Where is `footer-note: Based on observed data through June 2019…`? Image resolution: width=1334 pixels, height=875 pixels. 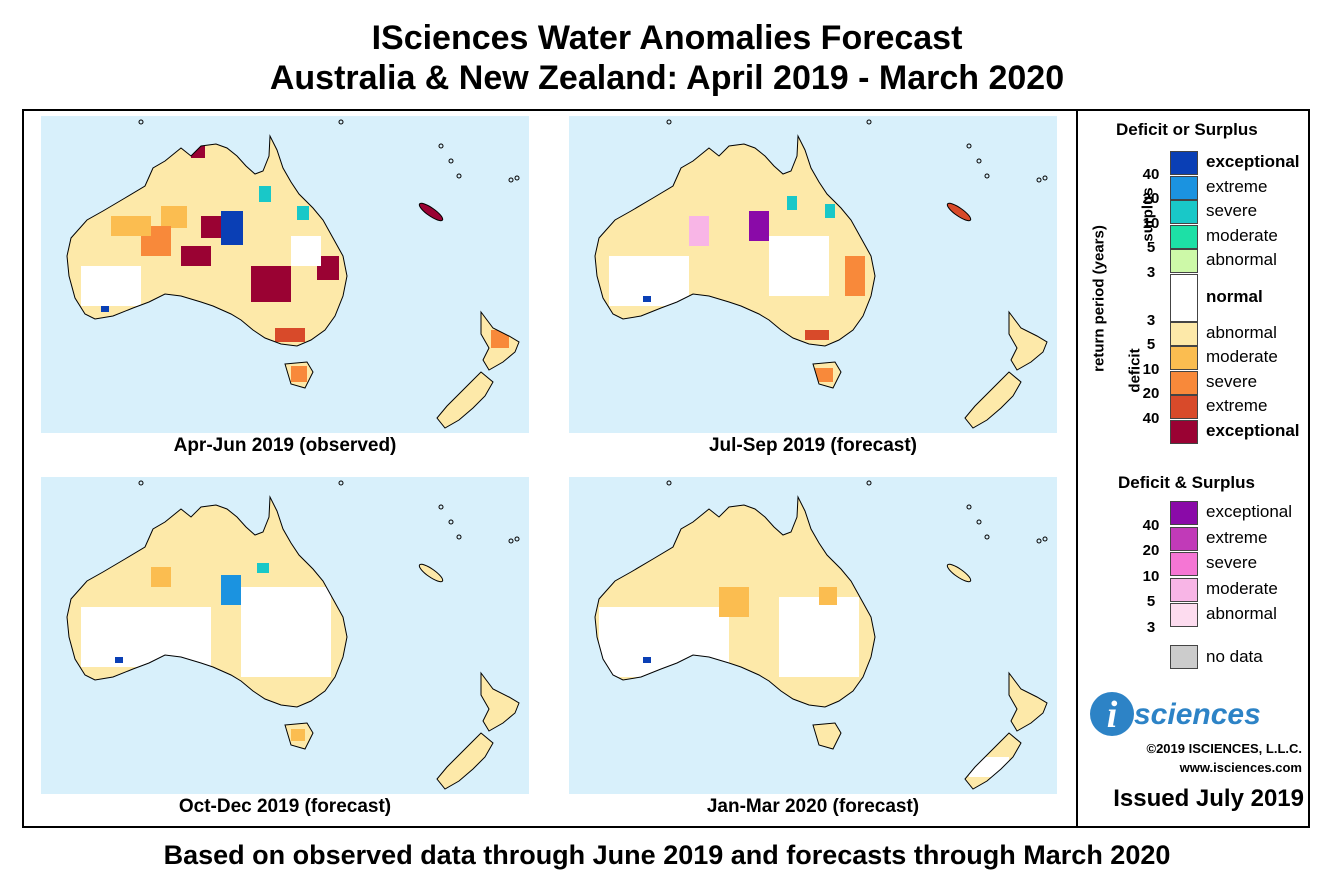
footer-note: Based on observed data through June 2019… is located at coordinates (667, 855).